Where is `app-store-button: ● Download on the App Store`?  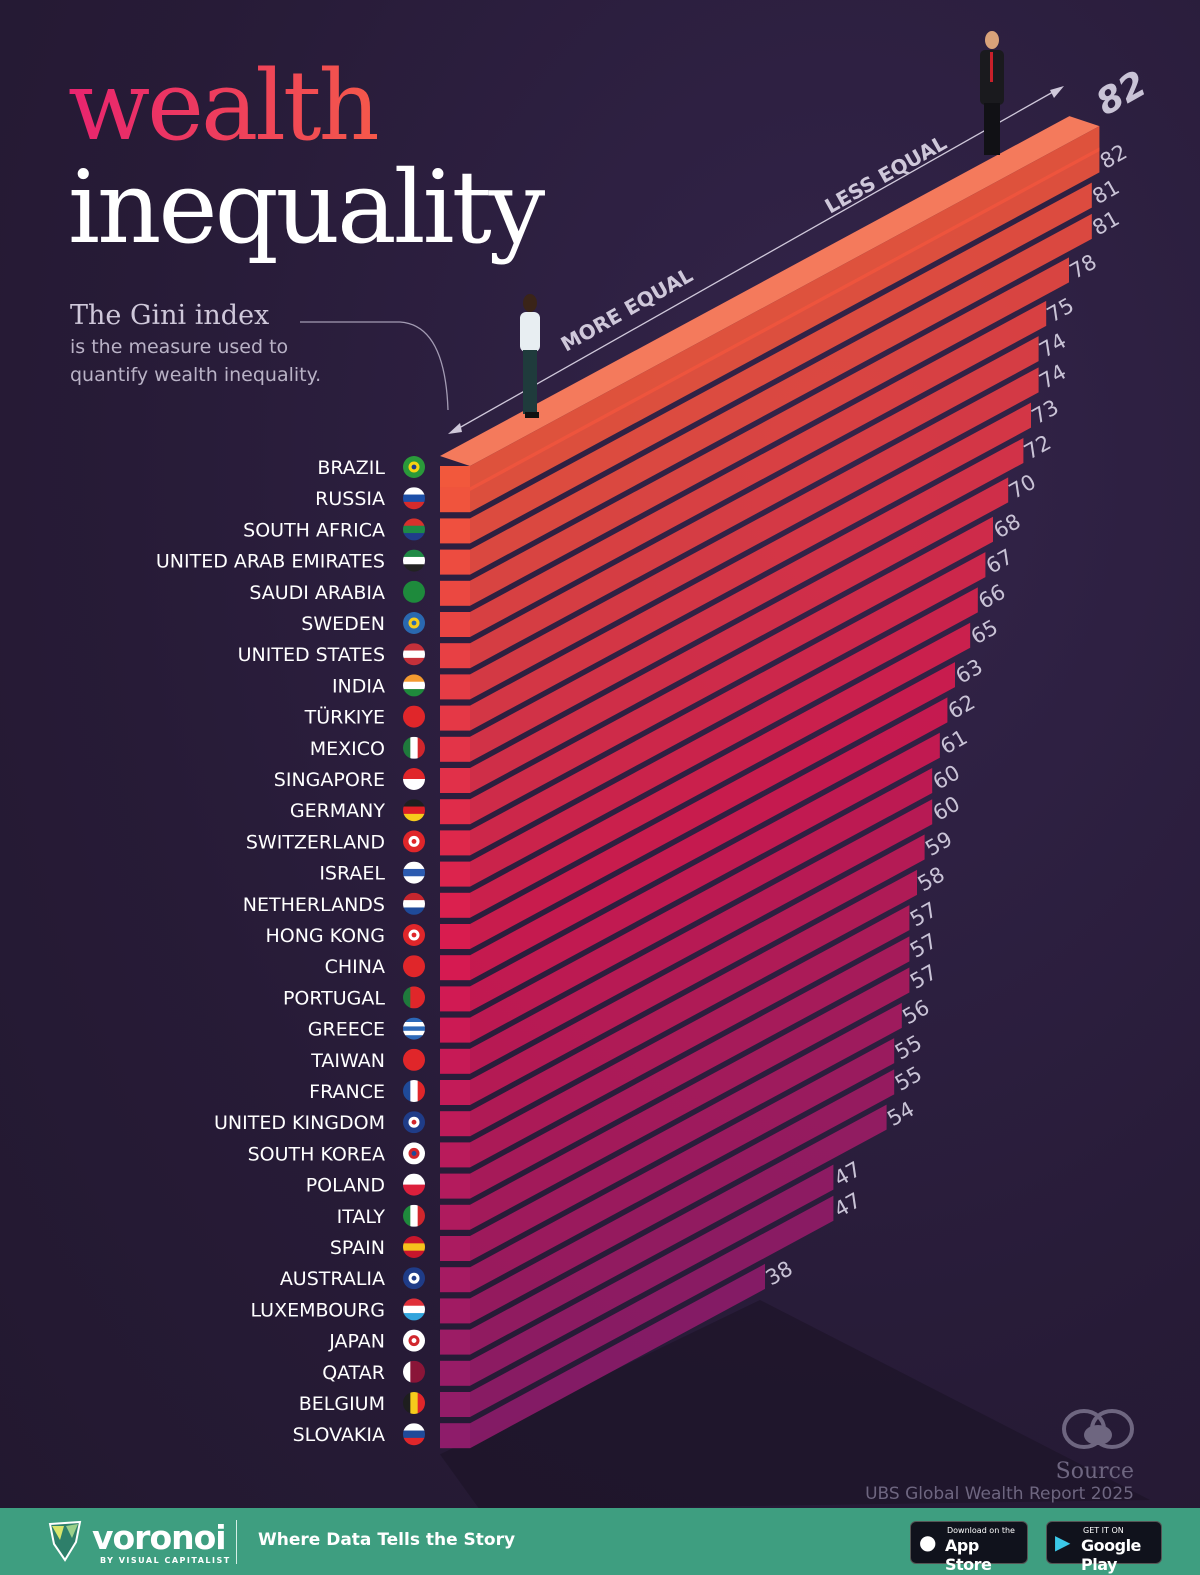 app-store-button: ● Download on the App Store is located at coordinates (969, 1547).